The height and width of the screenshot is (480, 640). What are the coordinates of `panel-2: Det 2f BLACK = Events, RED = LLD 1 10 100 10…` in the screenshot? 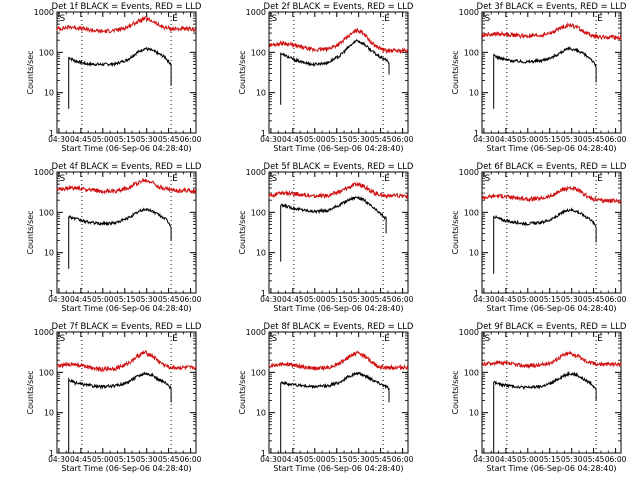 It's located at (326, 77).